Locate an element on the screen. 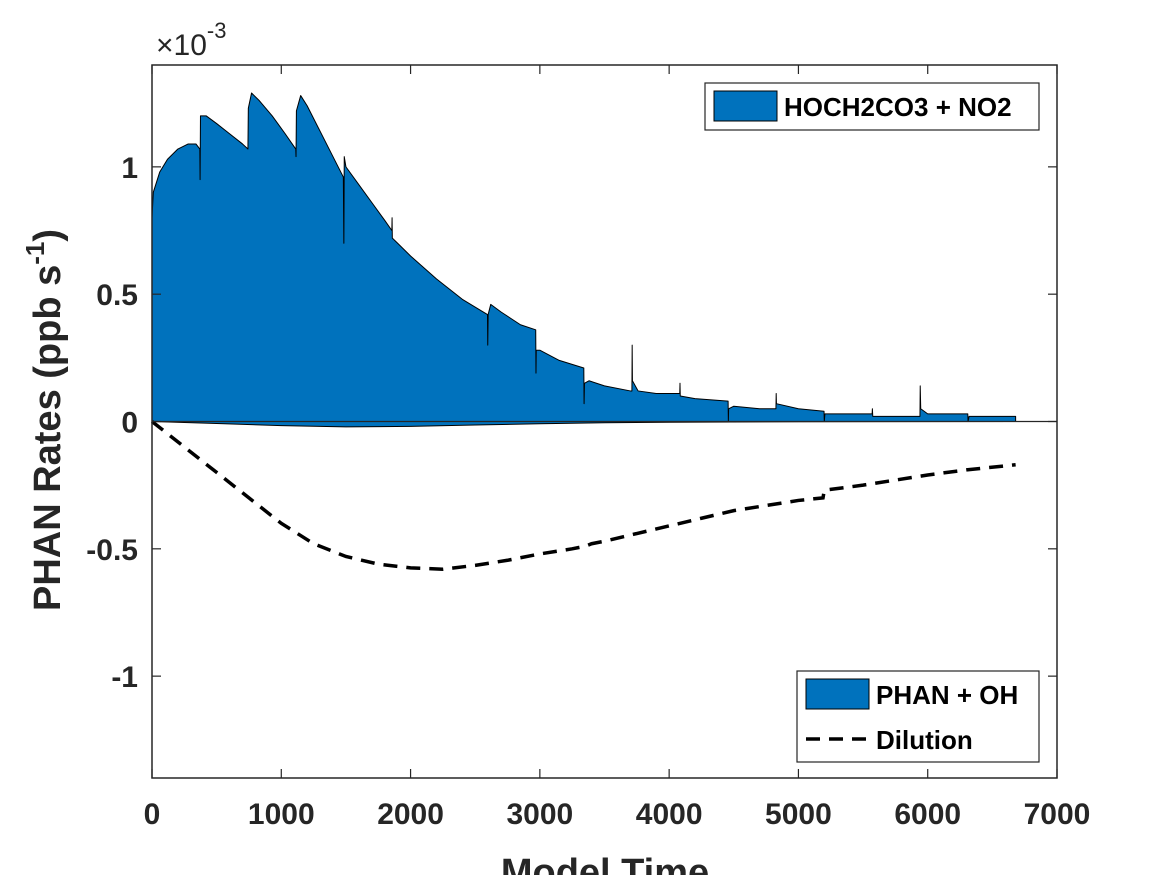 The width and height of the screenshot is (1167, 875). legend-swatch-phan-oh is located at coordinates (837, 694).